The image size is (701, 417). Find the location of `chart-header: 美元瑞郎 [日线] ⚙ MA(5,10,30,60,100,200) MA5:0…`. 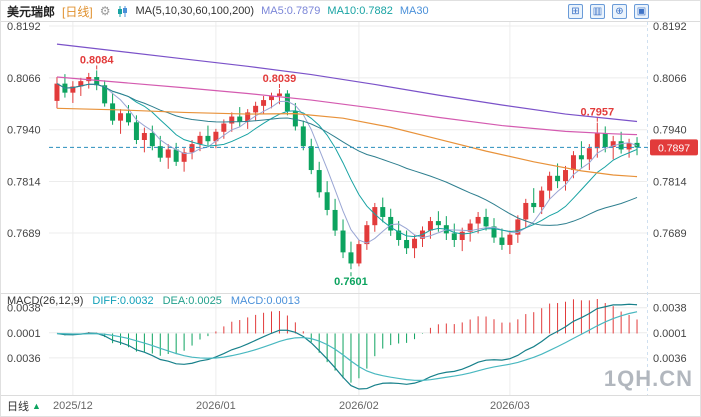

chart-header: 美元瑞郎 [日线] ⚙ MA(5,10,30,60,100,200) MA5:0… is located at coordinates (350, 11).